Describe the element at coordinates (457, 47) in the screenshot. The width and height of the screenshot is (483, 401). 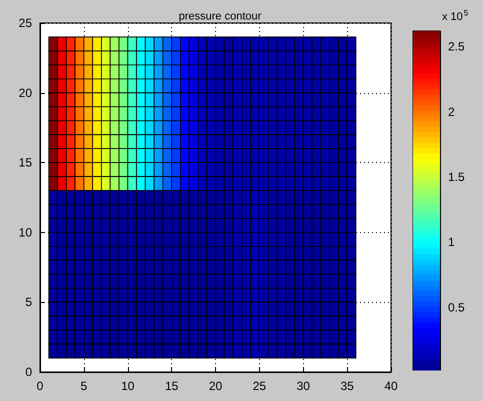
I see `color-bar-label: 2.5` at that location.